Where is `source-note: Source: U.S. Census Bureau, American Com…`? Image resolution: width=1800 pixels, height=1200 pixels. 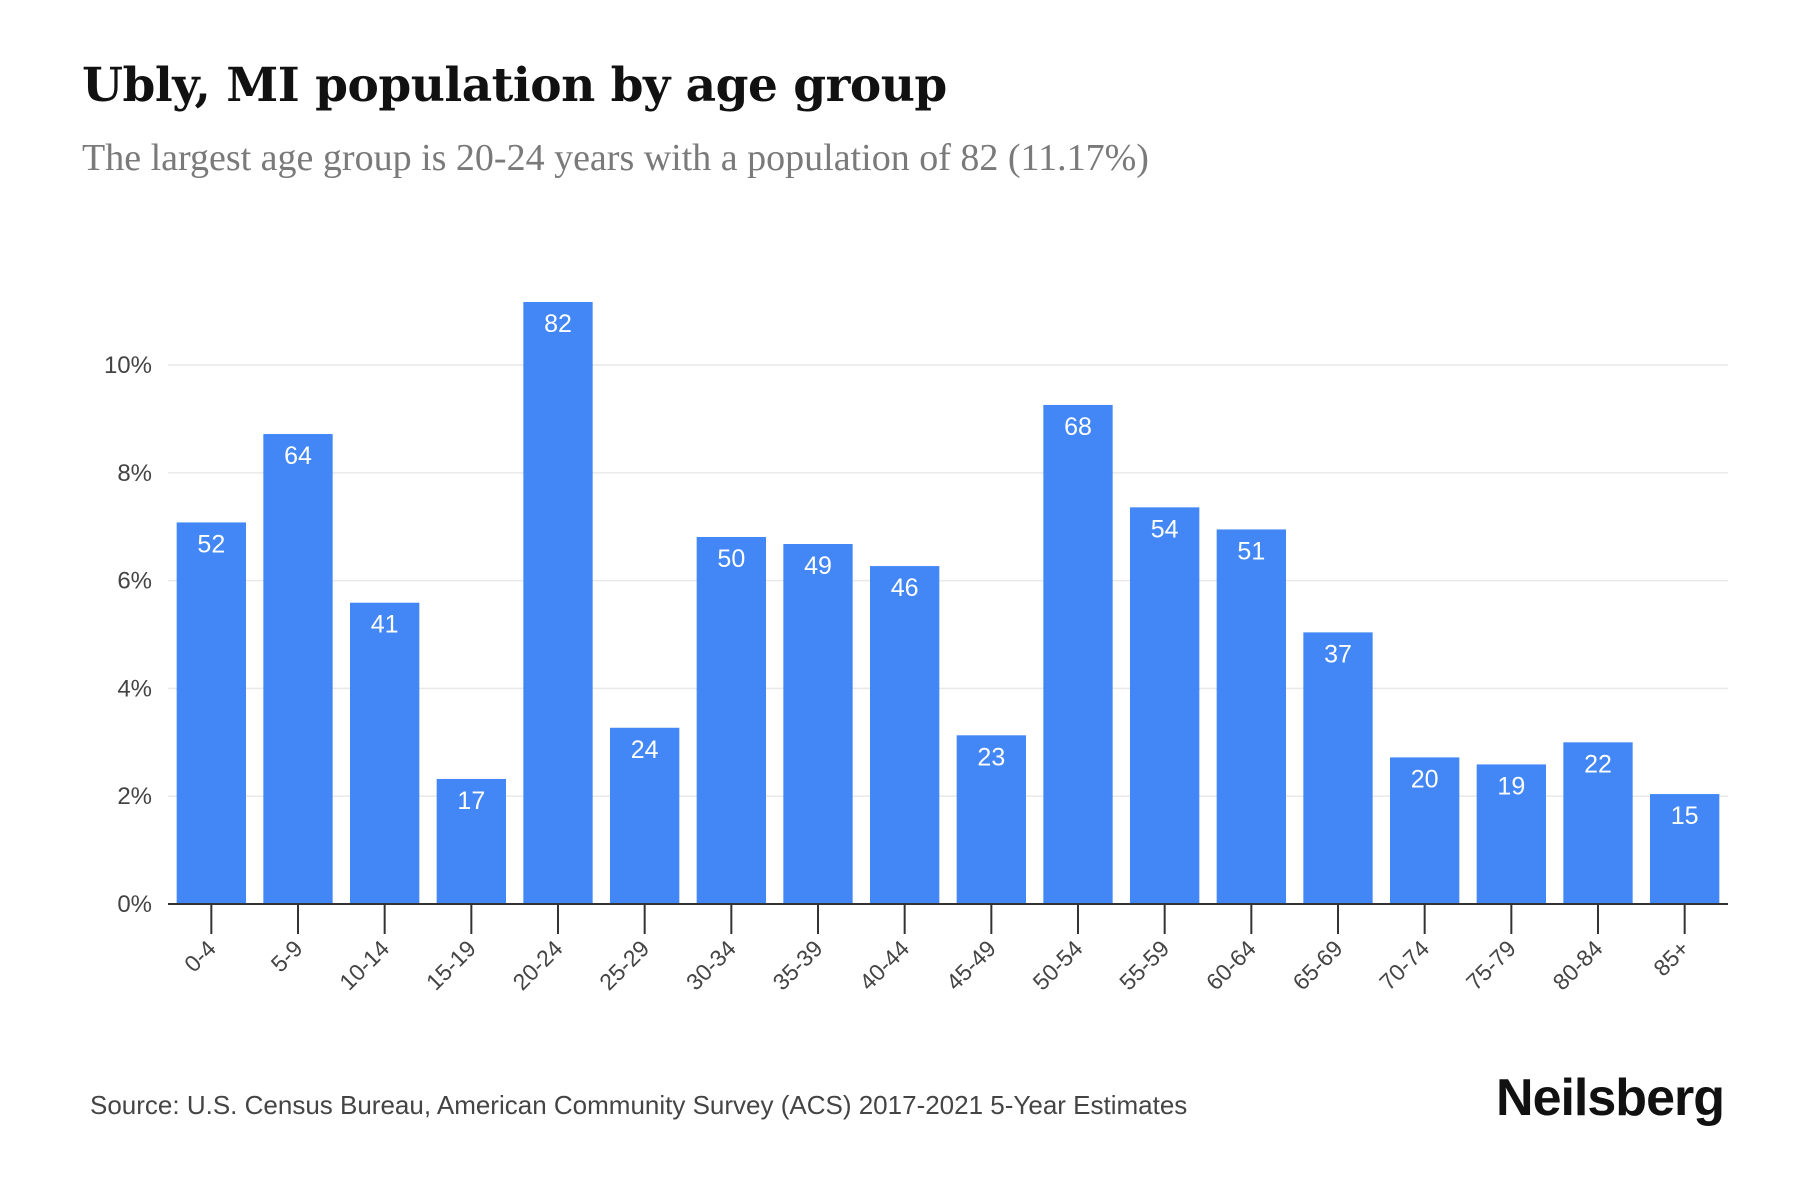
source-note: Source: U.S. Census Bureau, American Com… is located at coordinates (639, 1105).